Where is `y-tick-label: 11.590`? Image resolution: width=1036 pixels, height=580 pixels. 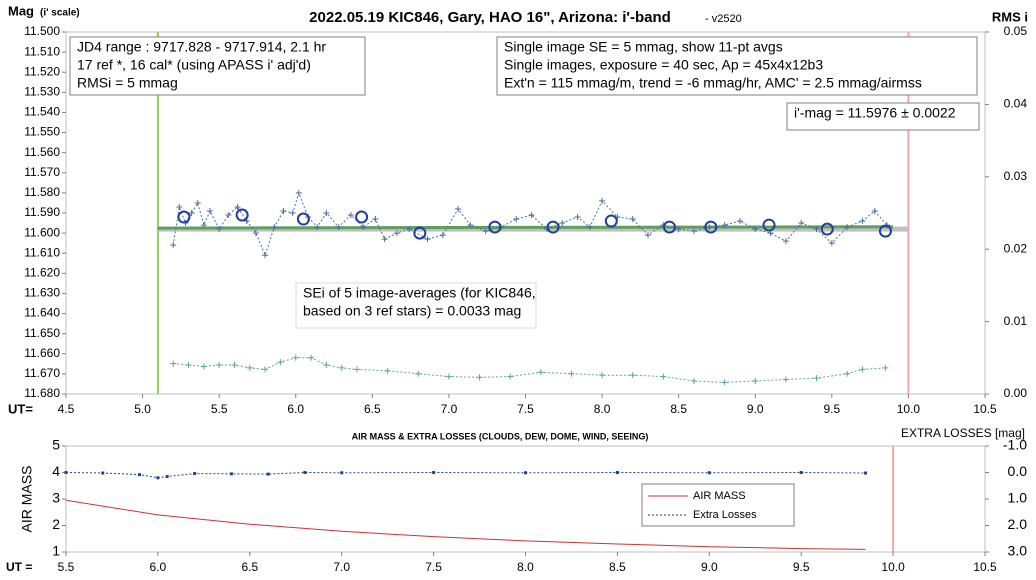
y-tick-label: 11.590 is located at coordinates (42, 212).